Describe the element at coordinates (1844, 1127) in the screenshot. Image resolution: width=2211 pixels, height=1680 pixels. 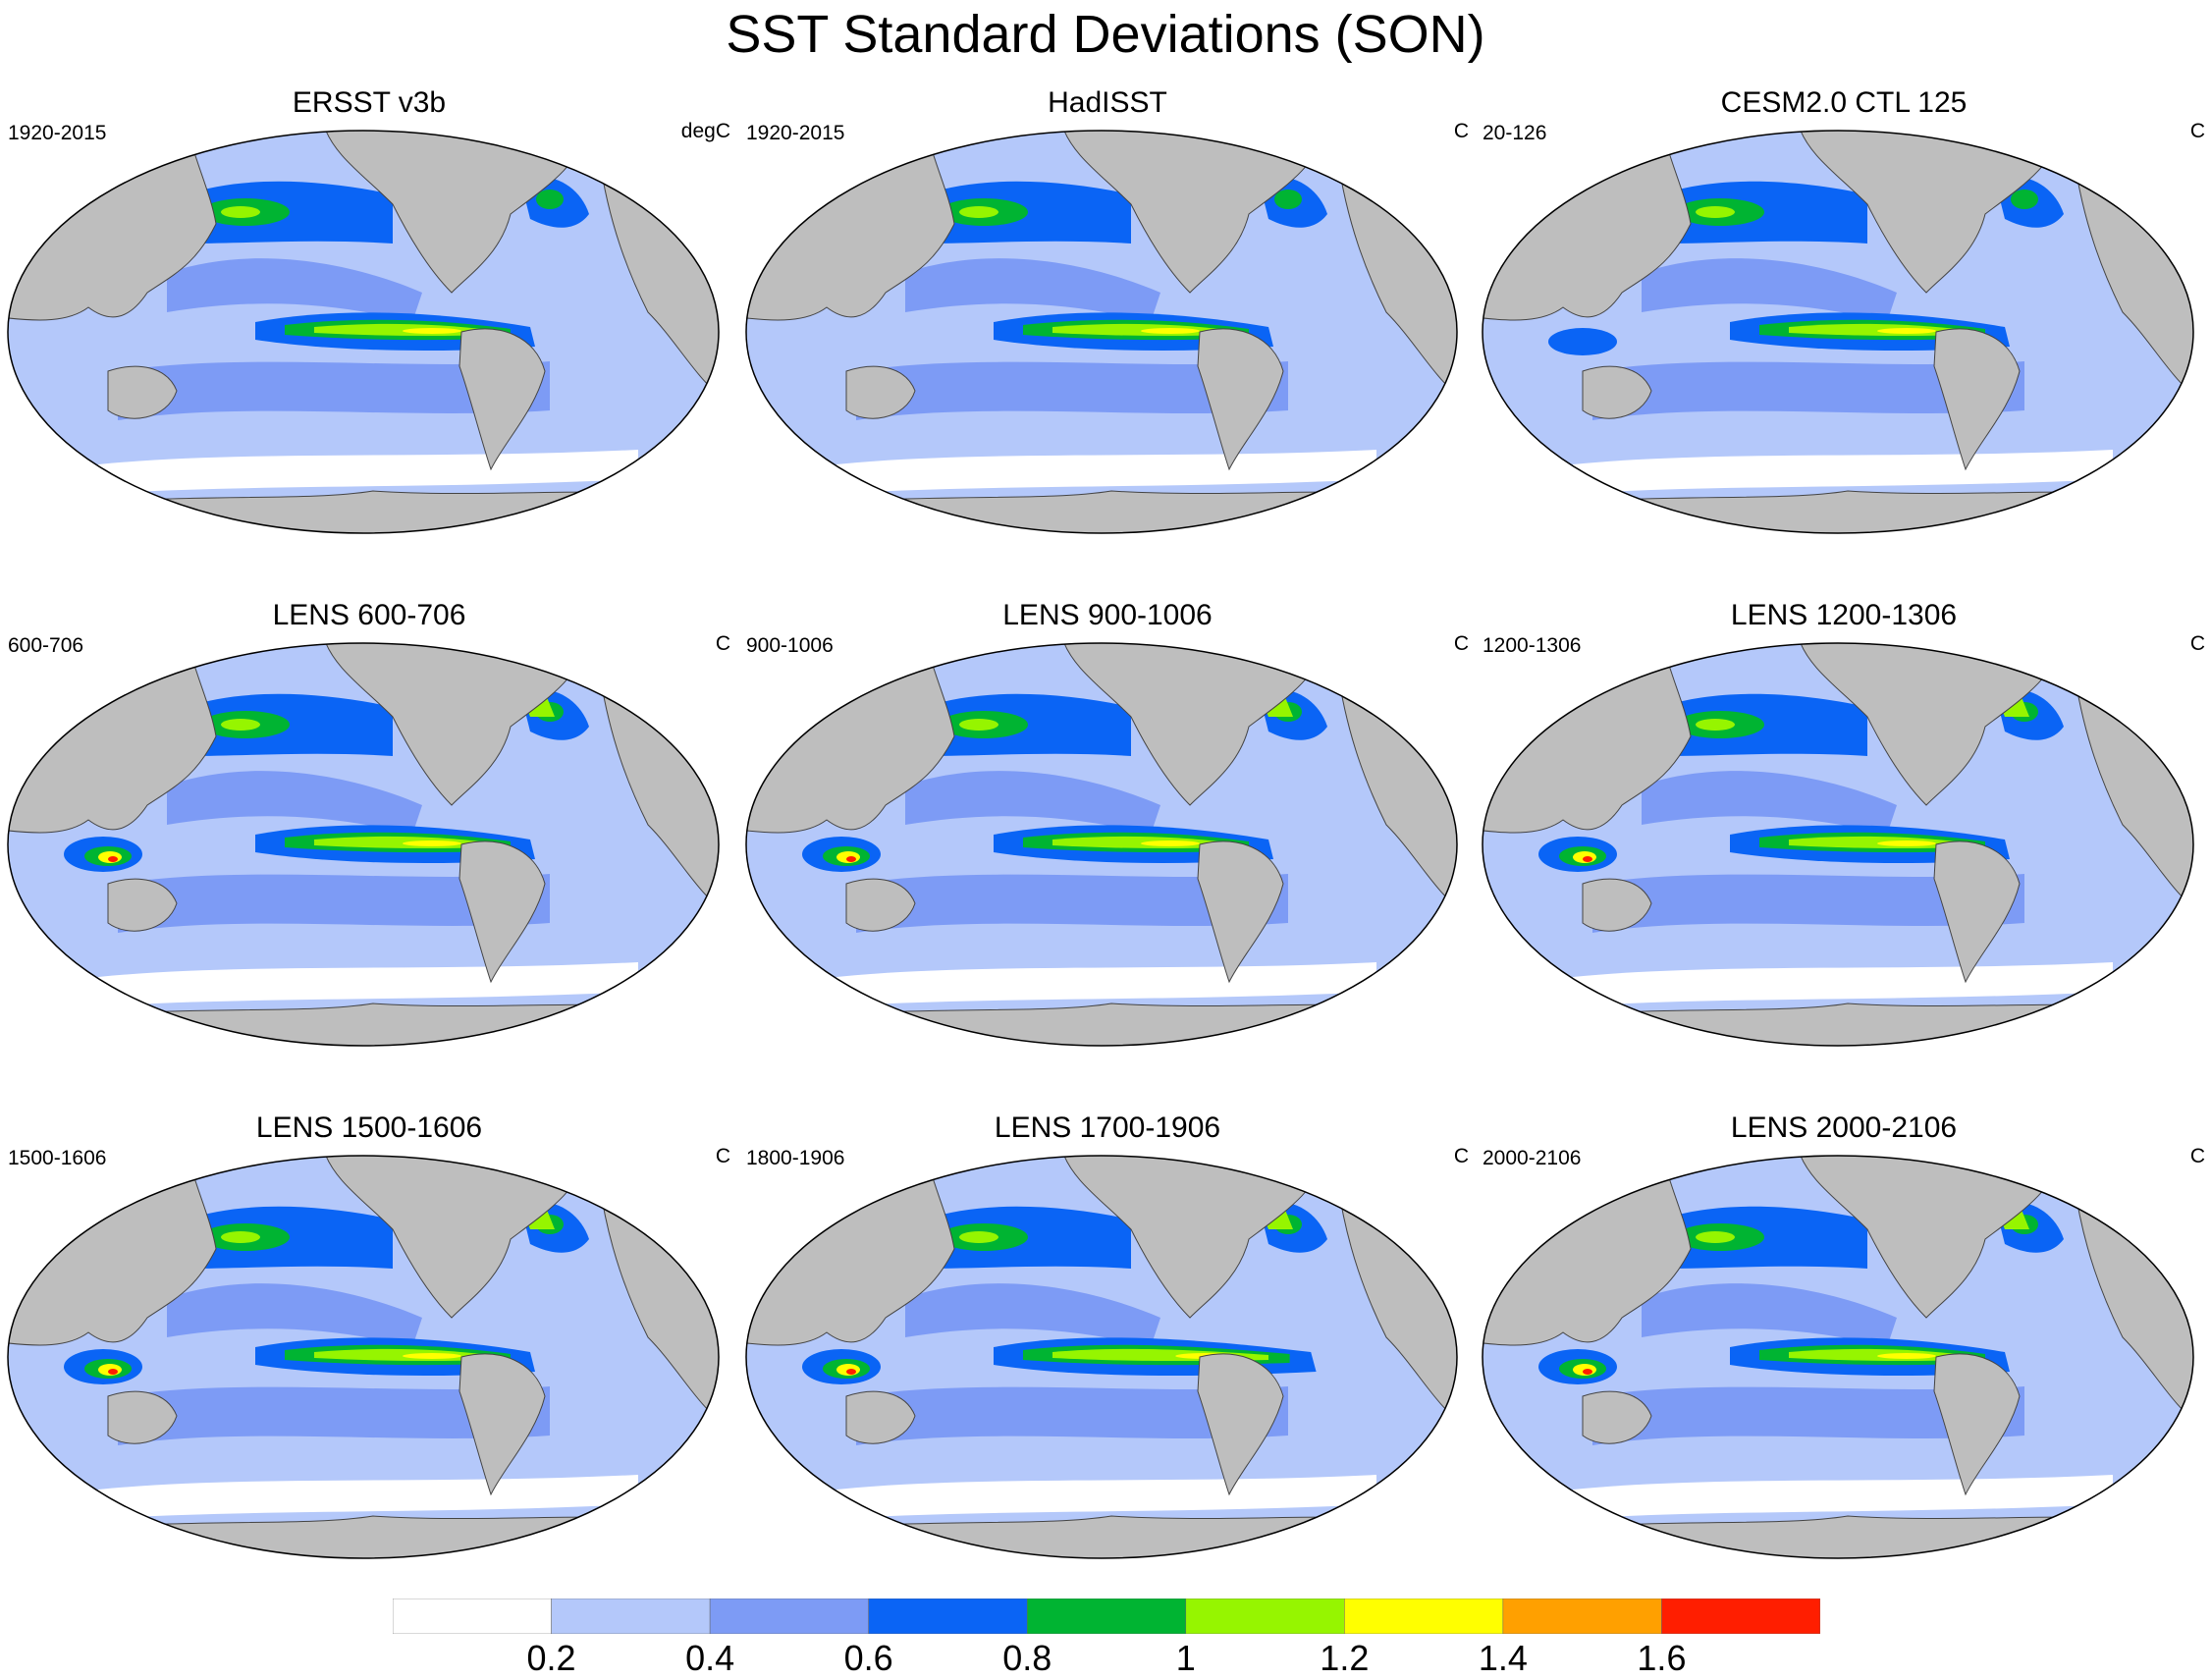
I see `panel-title: LENS 2000-2106` at that location.